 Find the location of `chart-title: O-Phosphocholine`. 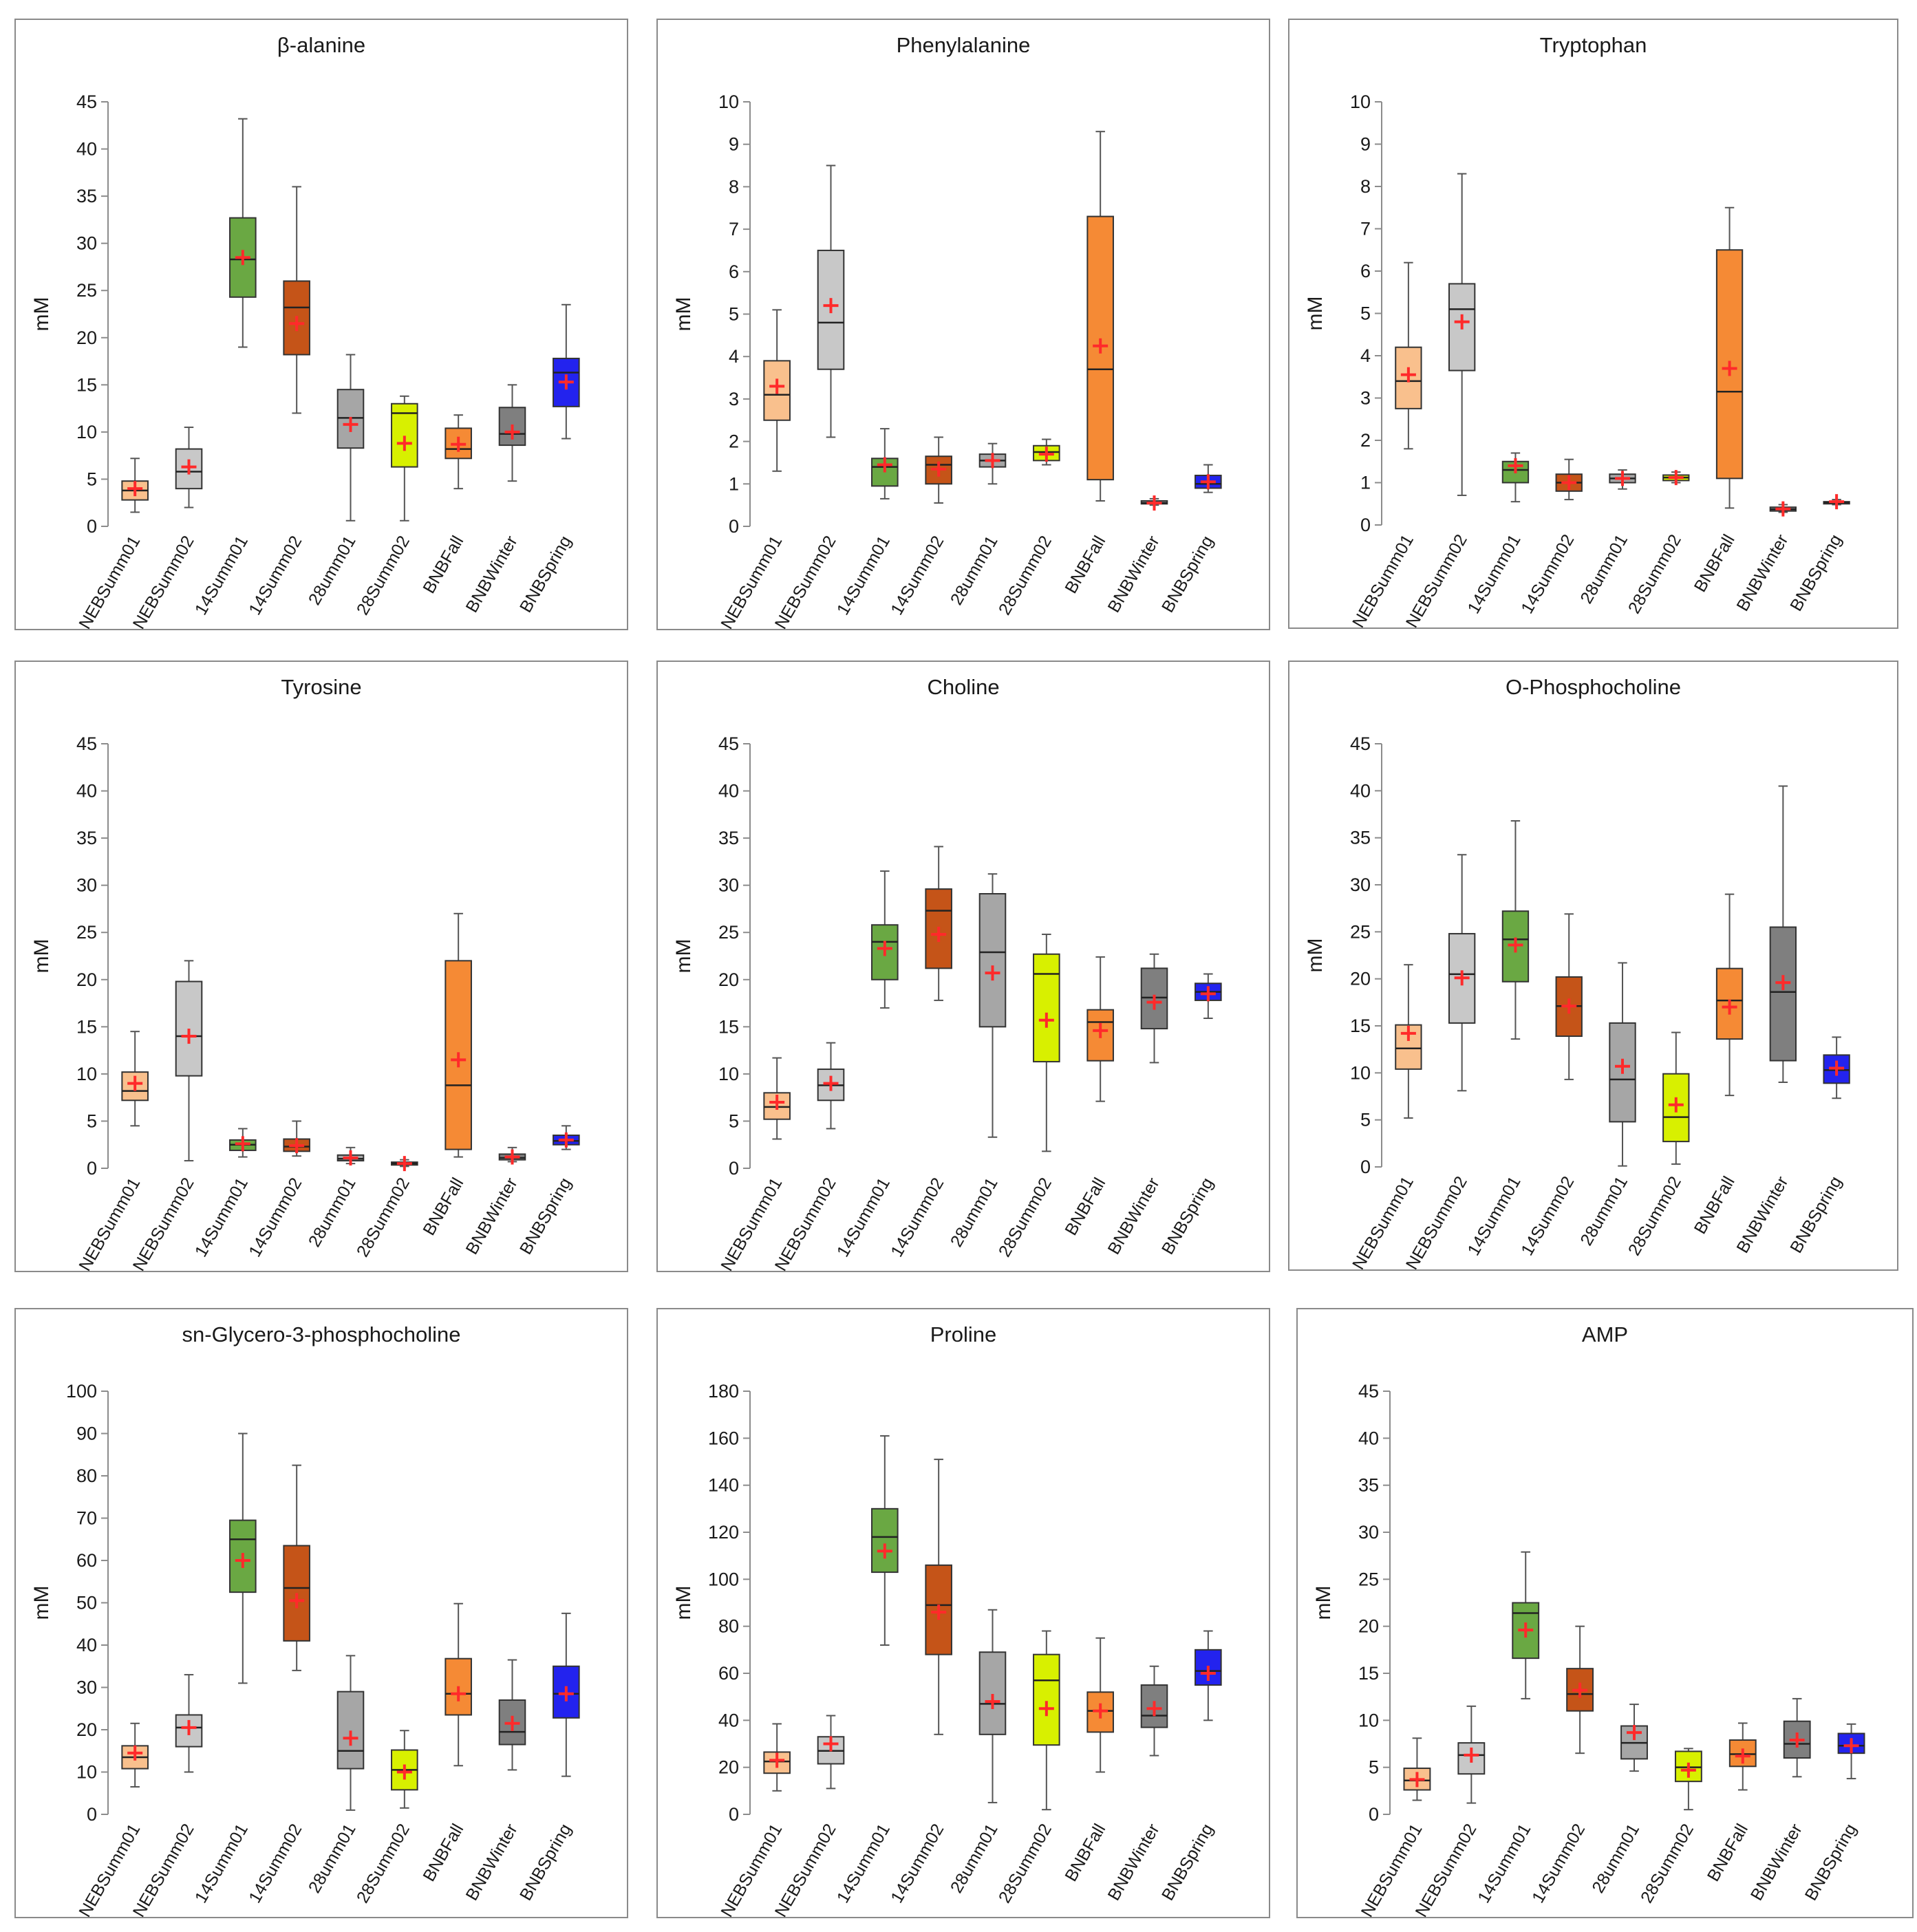

chart-title: O-Phosphocholine is located at coordinates (1593, 687).